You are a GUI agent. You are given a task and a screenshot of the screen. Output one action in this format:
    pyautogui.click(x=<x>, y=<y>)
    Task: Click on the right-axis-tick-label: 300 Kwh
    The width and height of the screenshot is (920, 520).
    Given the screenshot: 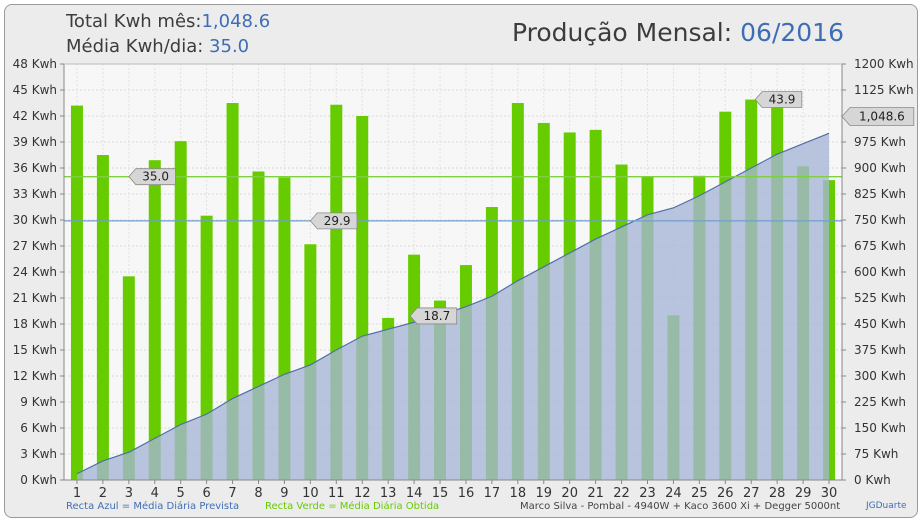 What is the action you would take?
    pyautogui.click(x=880, y=376)
    